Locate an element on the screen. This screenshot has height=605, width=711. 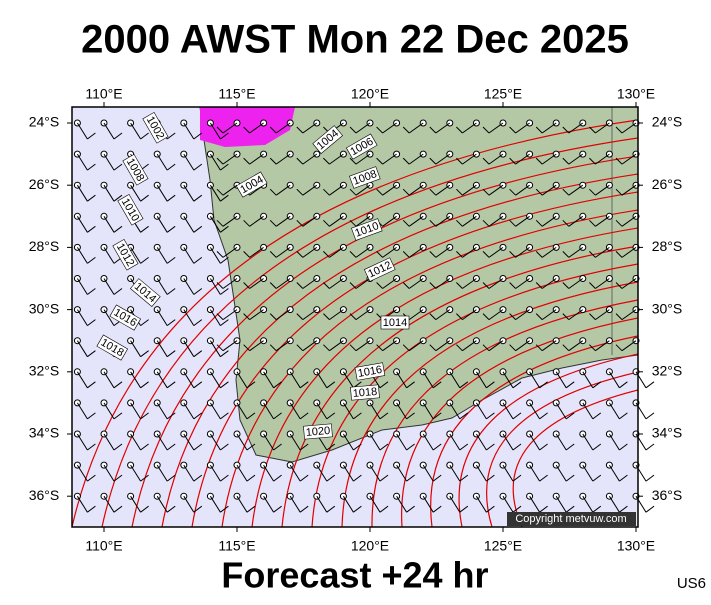
isobar-label: 1018 is located at coordinates (365, 392).